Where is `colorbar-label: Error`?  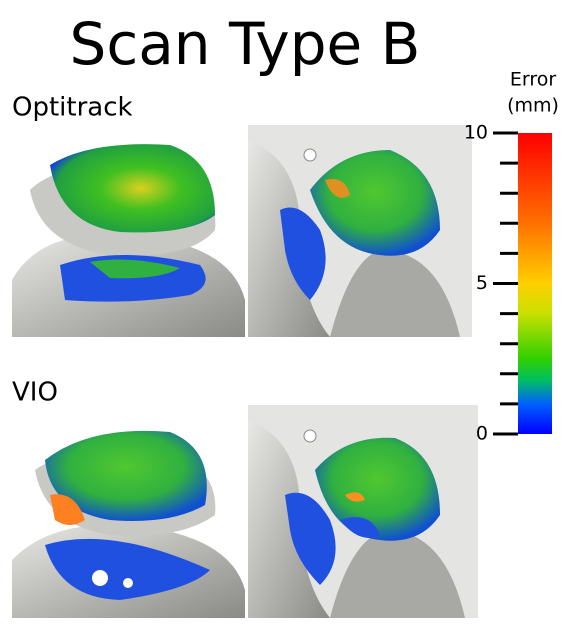
colorbar-label: Error is located at coordinates (533, 80).